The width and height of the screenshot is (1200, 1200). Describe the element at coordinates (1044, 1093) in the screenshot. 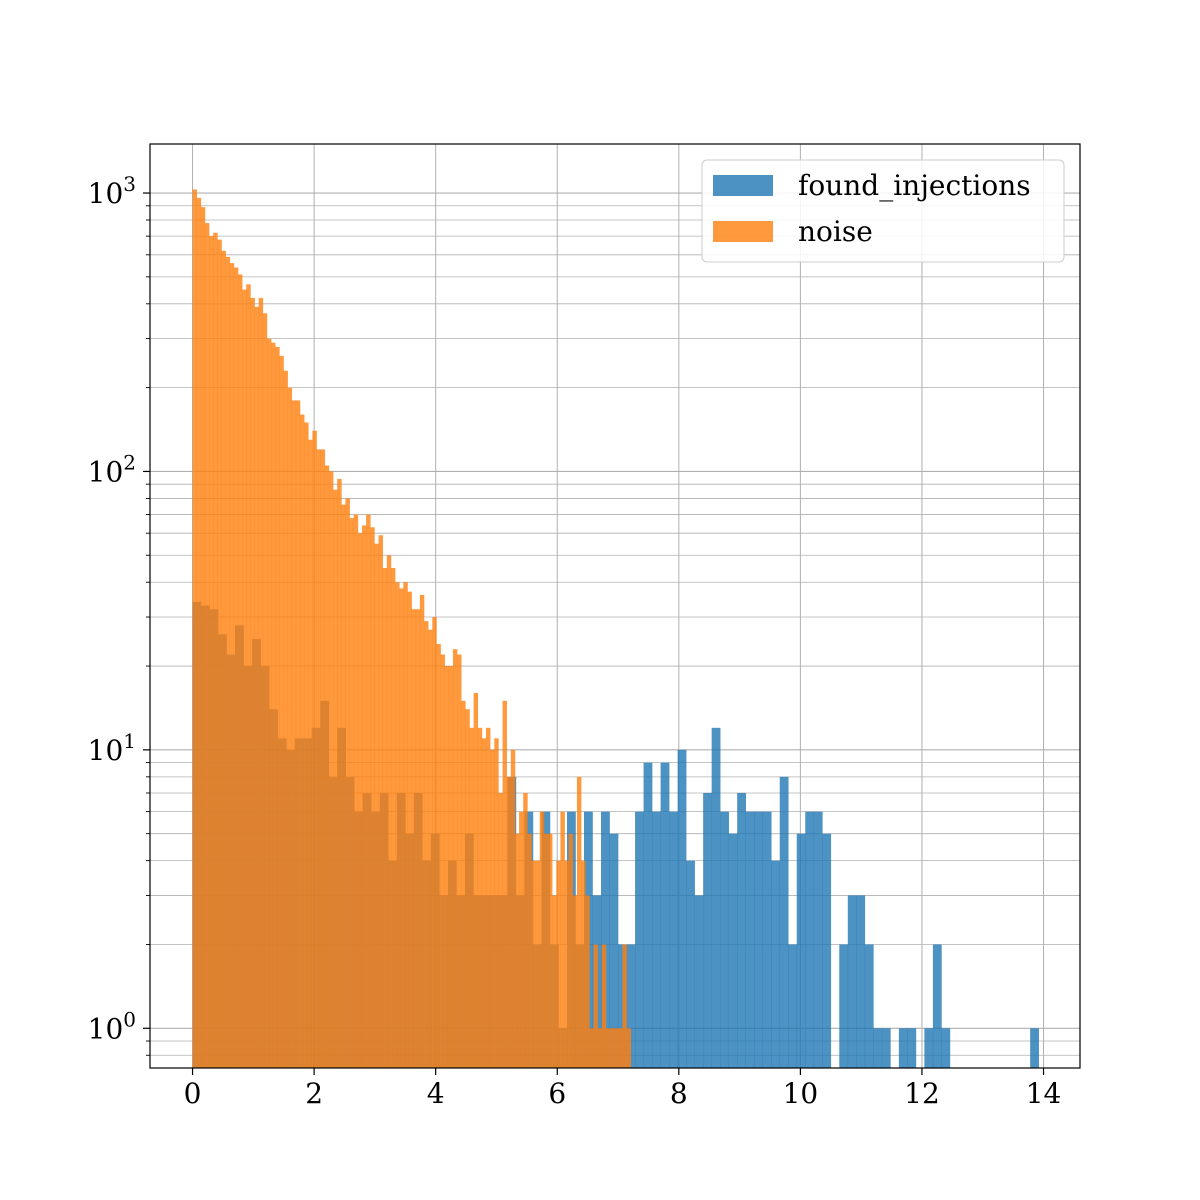

I see `x-tick-label: 14` at that location.